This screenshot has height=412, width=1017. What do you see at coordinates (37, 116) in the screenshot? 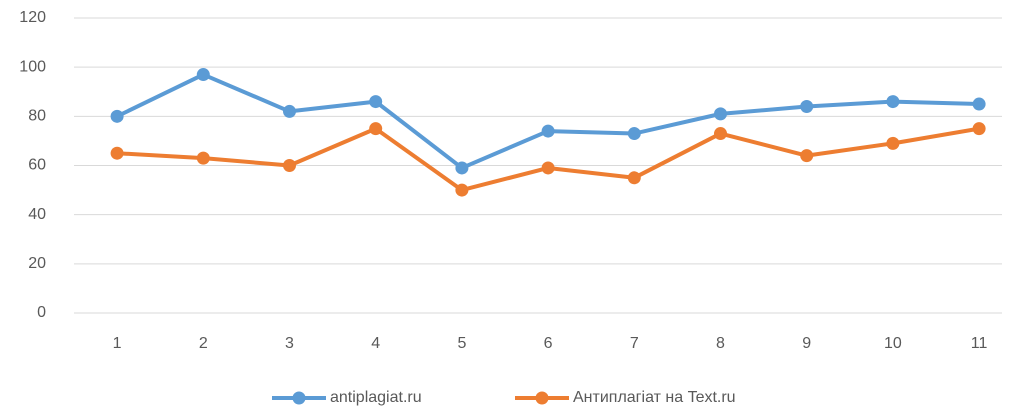
I see `y-tick-label: 80` at bounding box center [37, 116].